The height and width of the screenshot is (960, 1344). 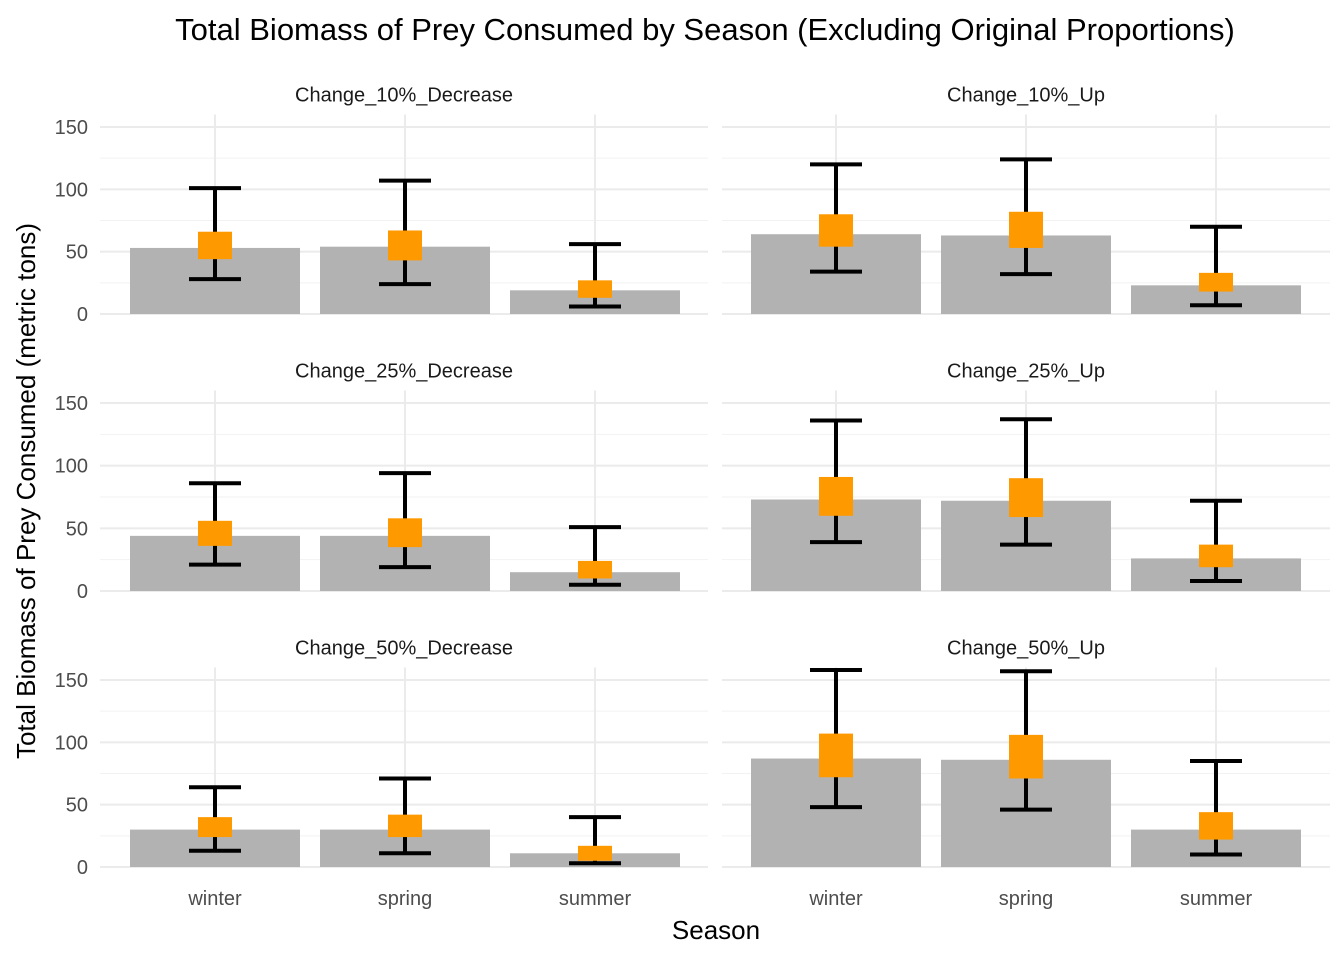 I want to click on facet-label: Change_25%_Decrease, so click(x=404, y=371).